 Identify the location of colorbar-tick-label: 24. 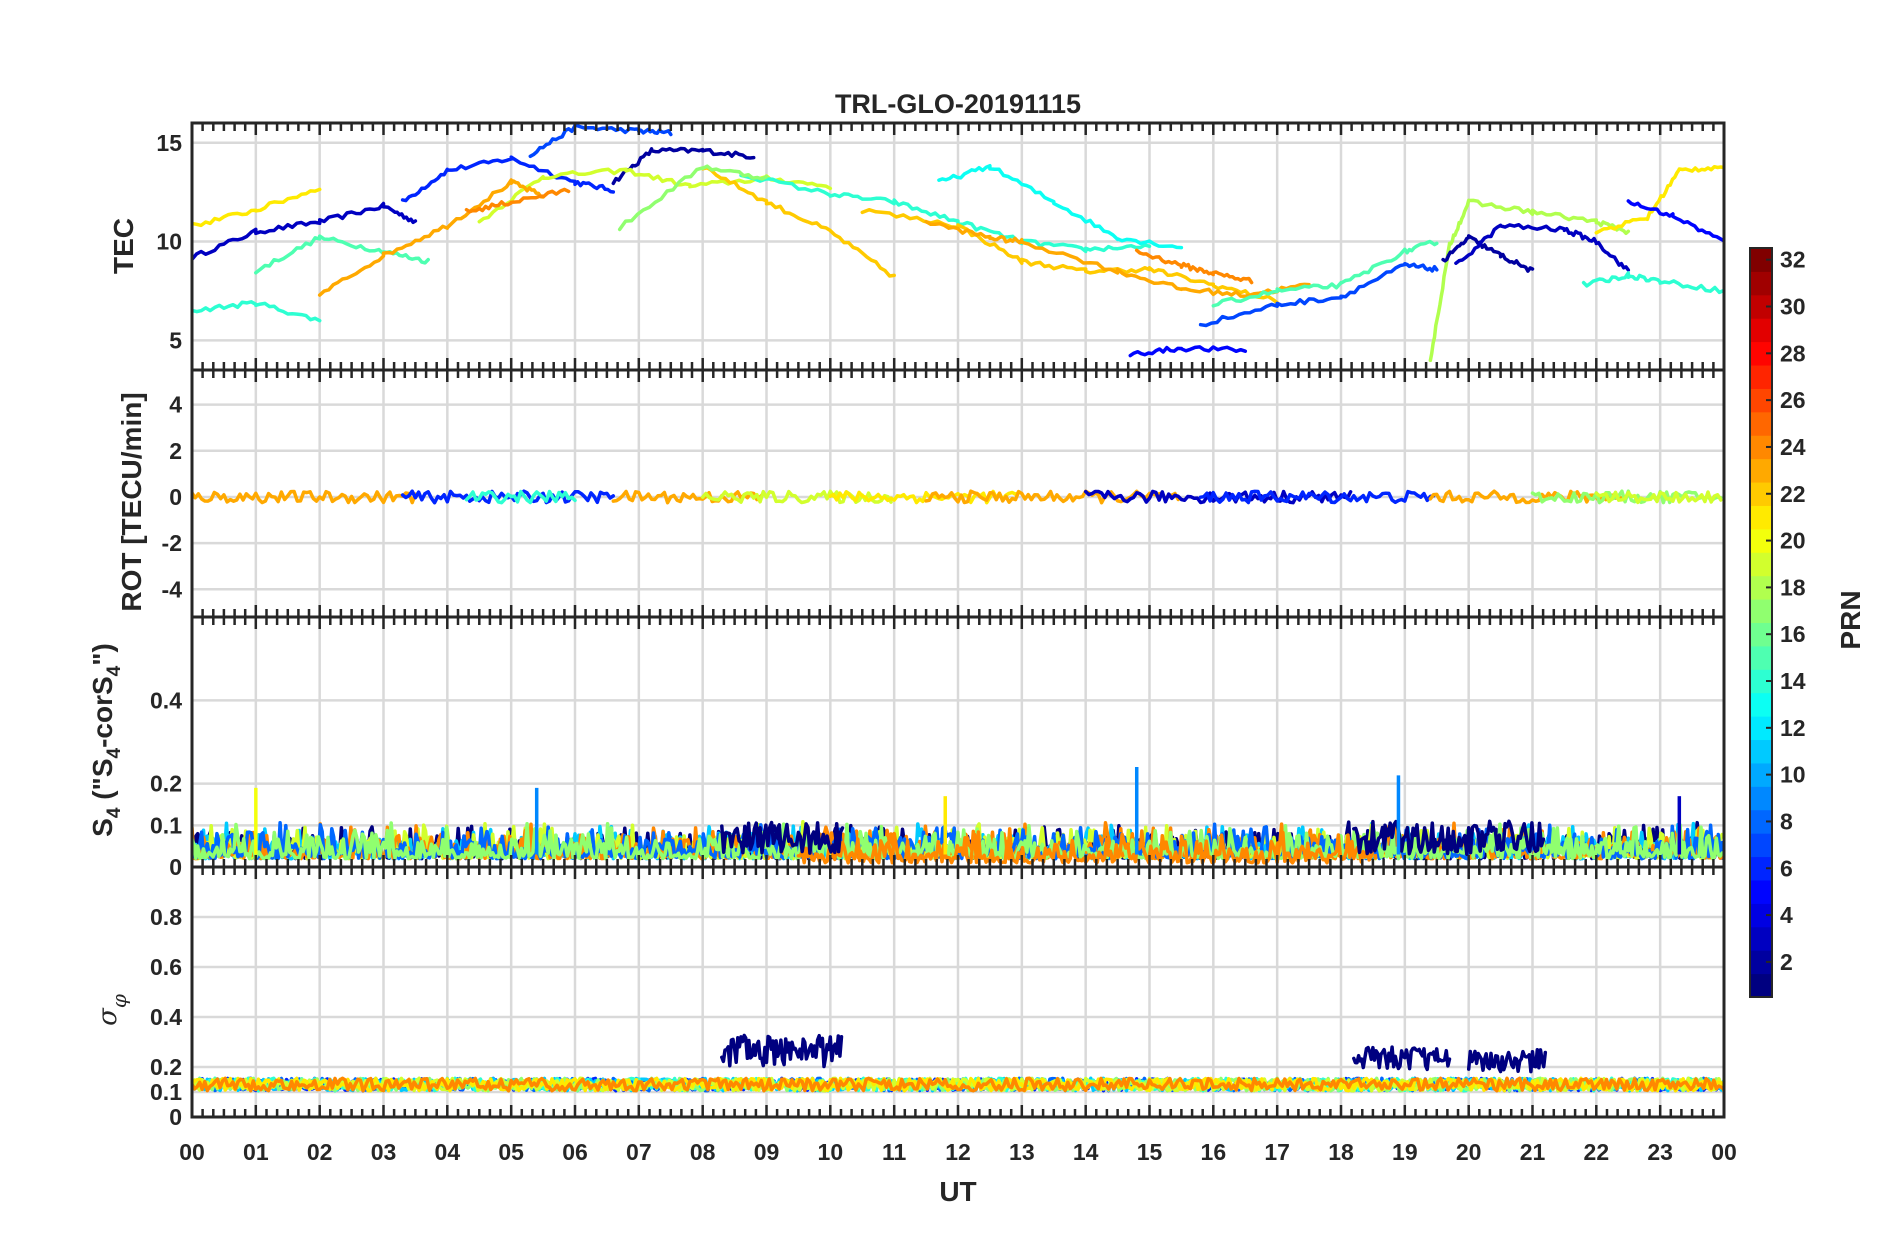
(1793, 447).